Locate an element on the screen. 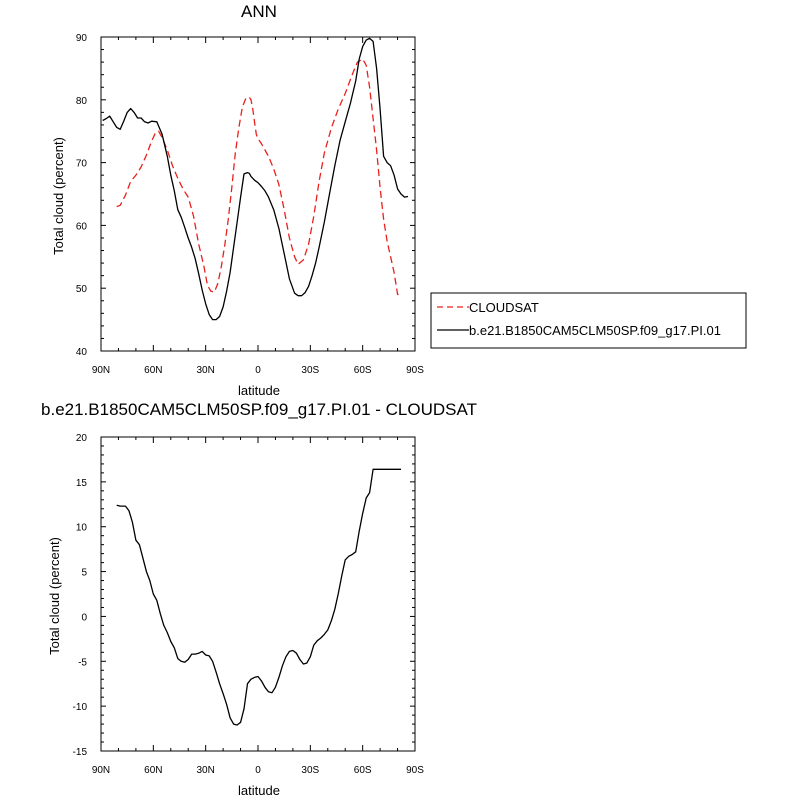 The width and height of the screenshot is (800, 800). top-x-tick-label: 30N is located at coordinates (205, 370).